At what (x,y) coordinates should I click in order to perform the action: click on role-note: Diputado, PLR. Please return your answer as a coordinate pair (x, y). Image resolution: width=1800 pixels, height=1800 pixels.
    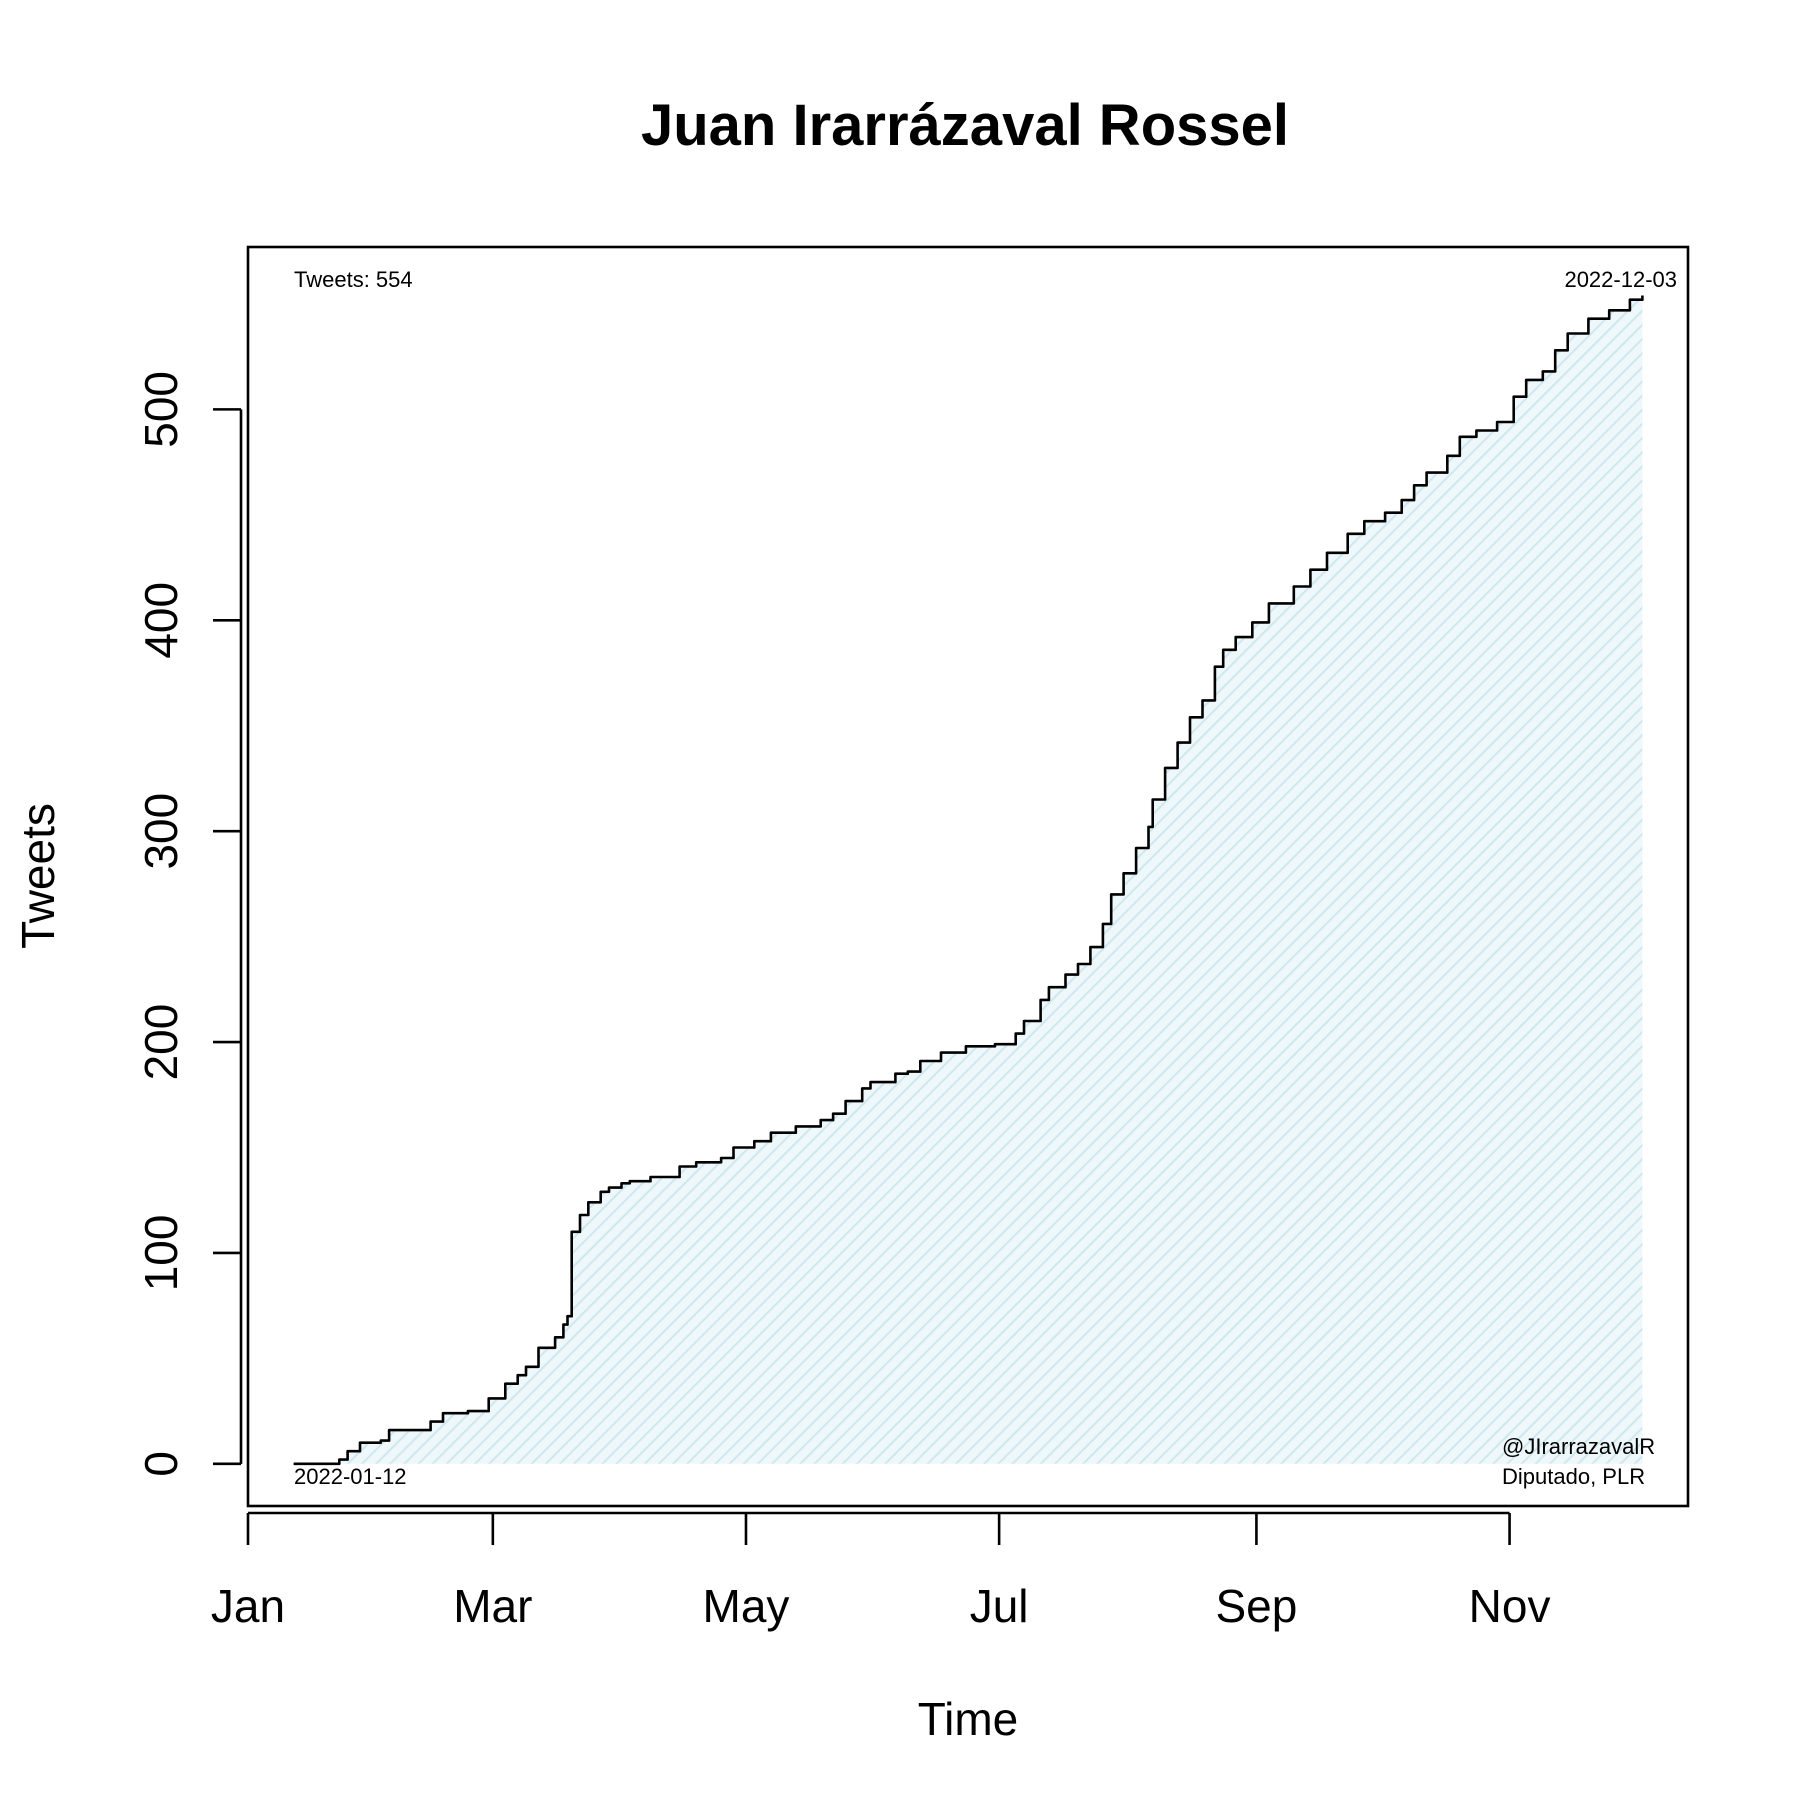
    Looking at the image, I should click on (1573, 1476).